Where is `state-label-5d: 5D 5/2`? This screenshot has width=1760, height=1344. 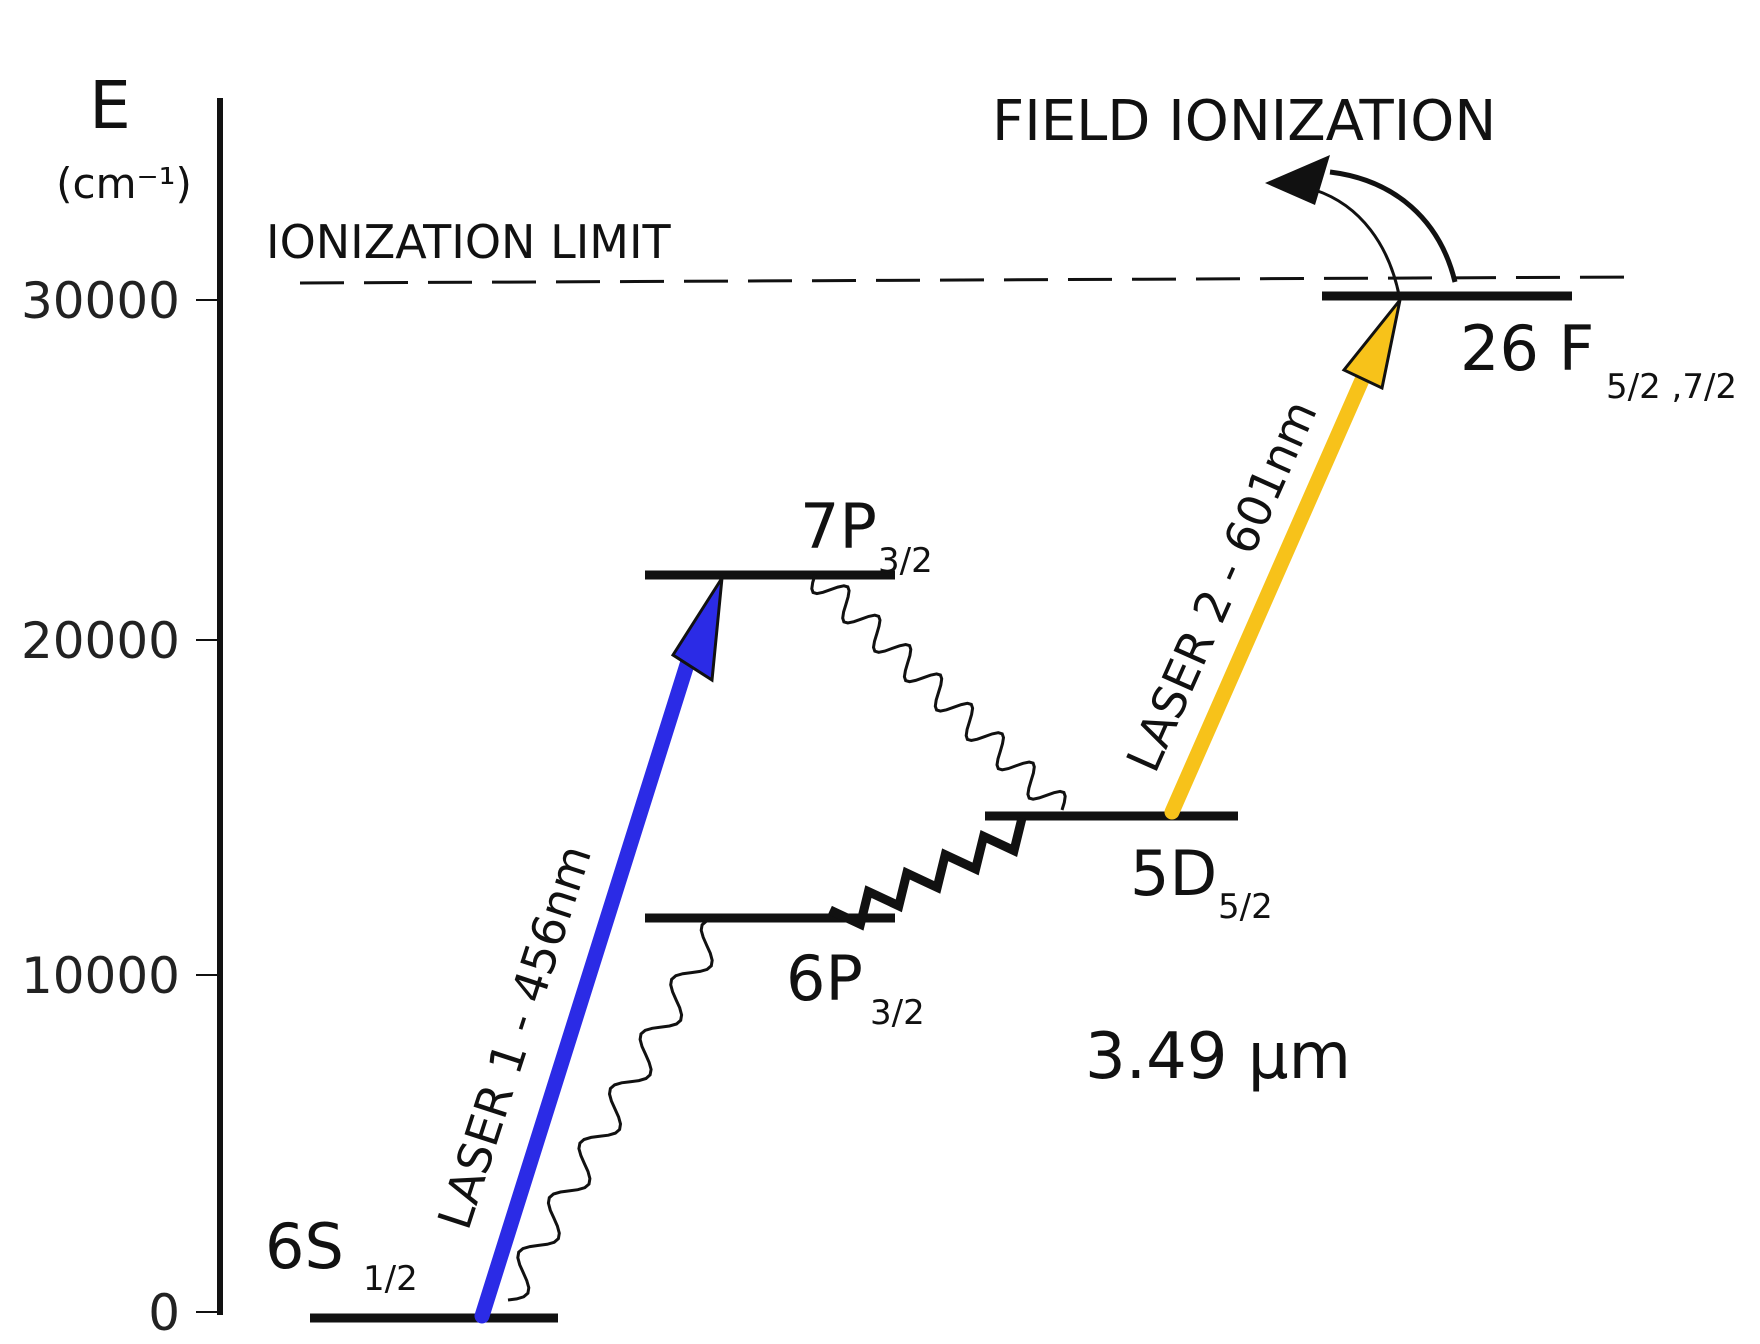
state-label-5d: 5D 5/2 is located at coordinates (1201, 882).